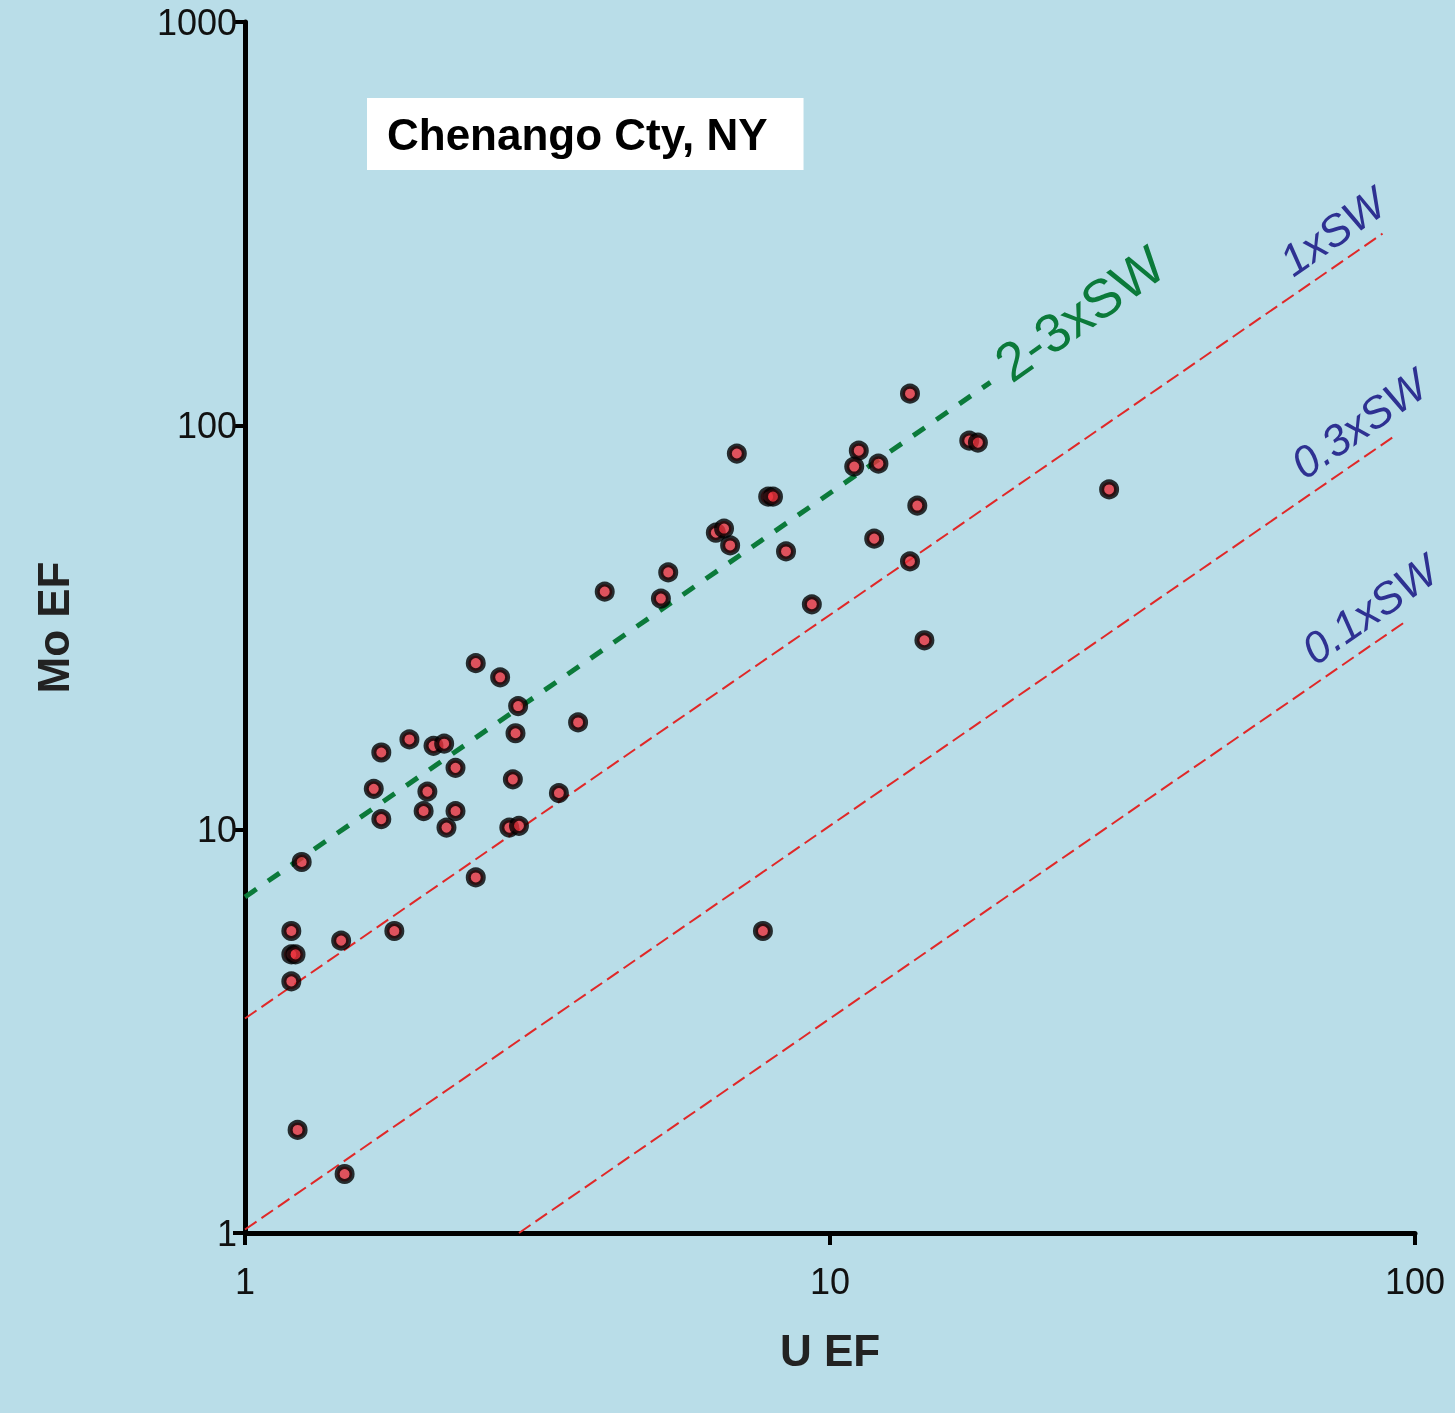 This screenshot has height=1413, width=1455. What do you see at coordinates (196, 22) in the screenshot?
I see `y-tick-label: 1000` at bounding box center [196, 22].